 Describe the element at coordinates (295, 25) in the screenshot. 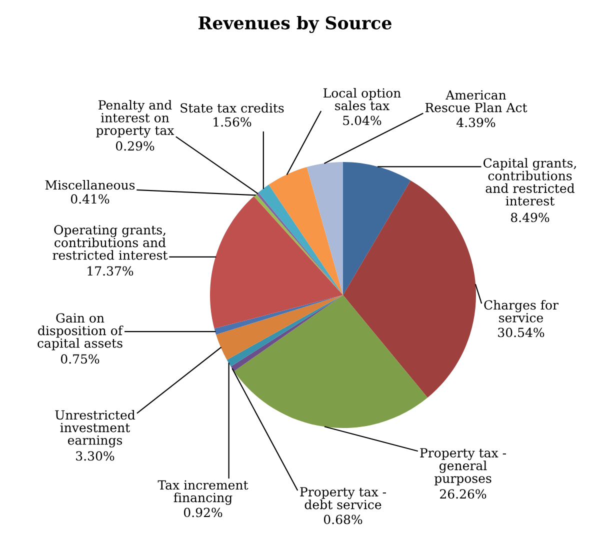

I see `chart-title: Revenues by Source` at that location.